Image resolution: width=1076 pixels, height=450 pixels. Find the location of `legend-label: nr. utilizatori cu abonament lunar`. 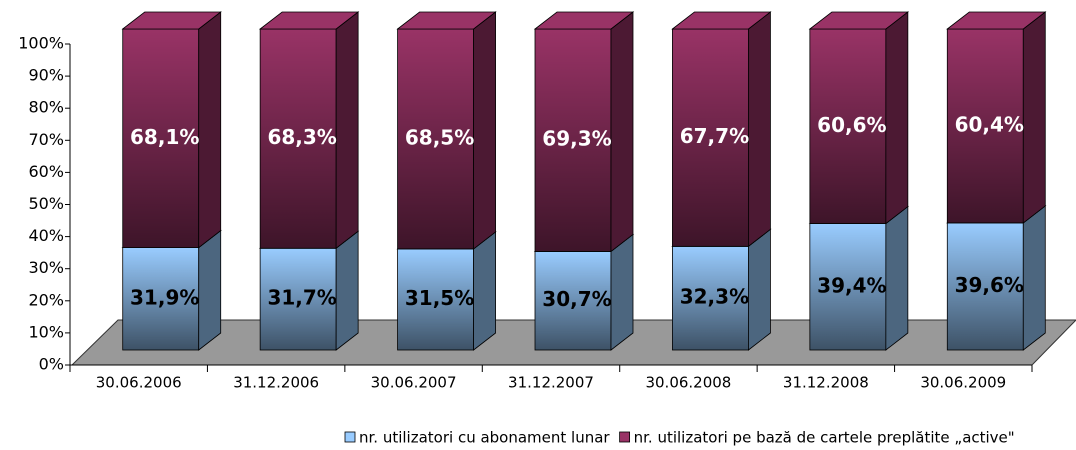

legend-label: nr. utilizatori cu abonament lunar is located at coordinates (484, 438).